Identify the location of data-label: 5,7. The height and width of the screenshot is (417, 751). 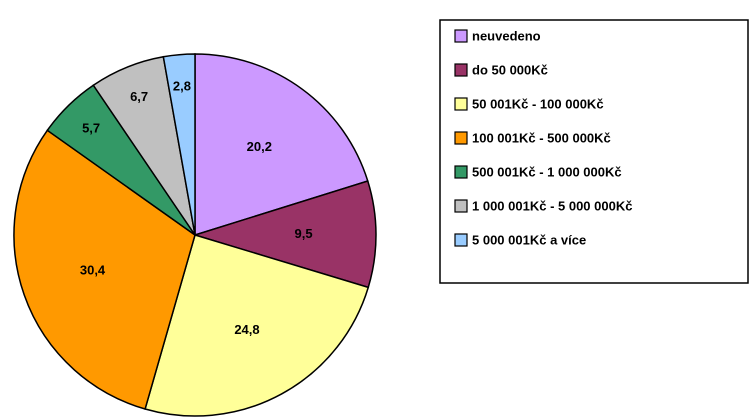
(91, 127).